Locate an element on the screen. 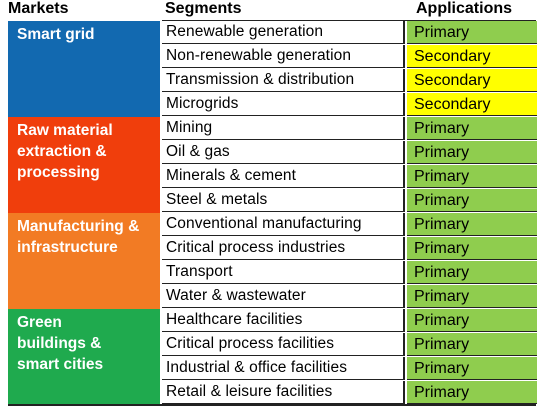 The height and width of the screenshot is (412, 548). segment-cell: Mining is located at coordinates (283, 128).